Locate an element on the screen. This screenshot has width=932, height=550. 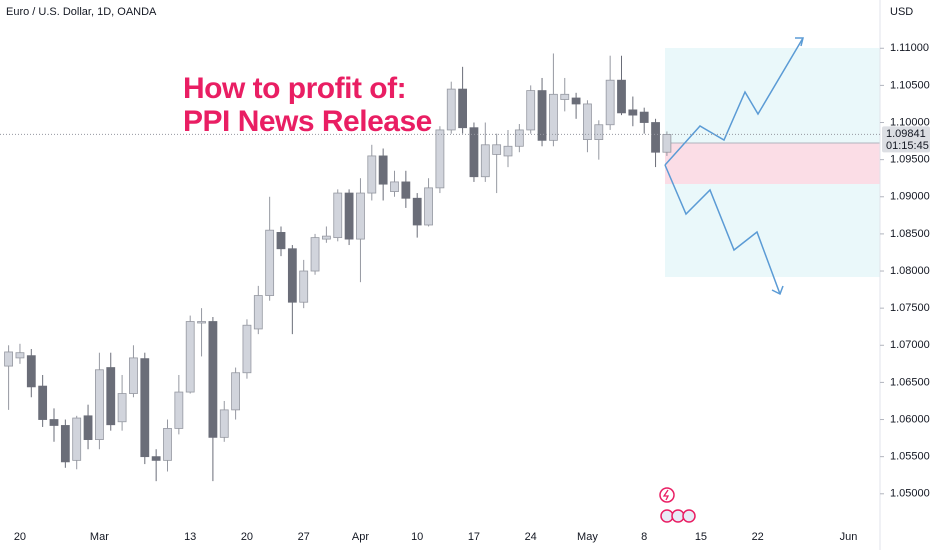
x-tick-label: 27 is located at coordinates (304, 537).